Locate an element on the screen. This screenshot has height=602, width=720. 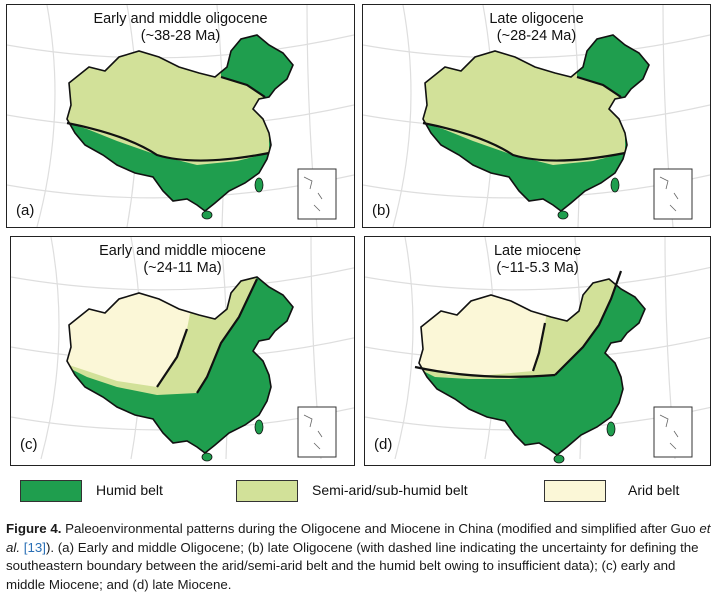
panel-title: Late oligocene (~28-24 Ma) is located at coordinates (536, 27).